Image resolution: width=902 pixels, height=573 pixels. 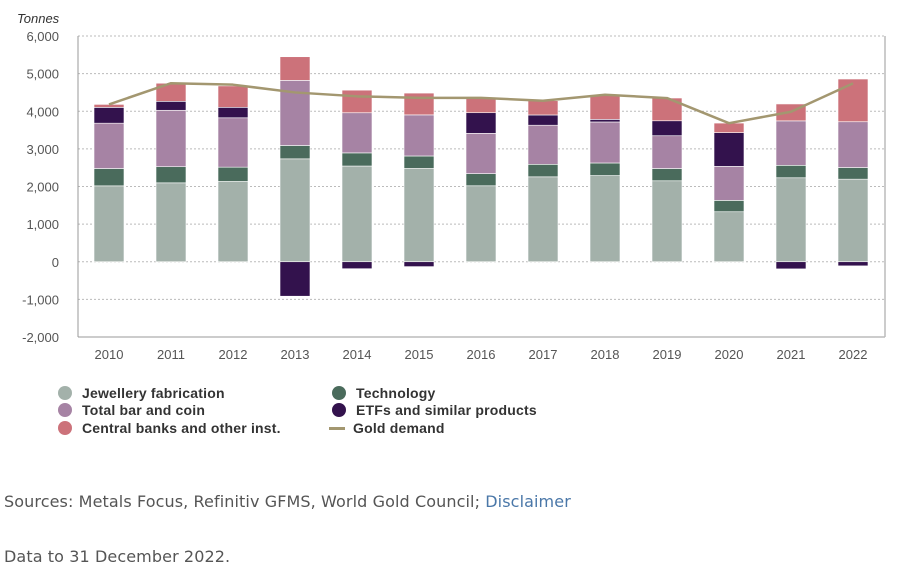 What do you see at coordinates (131, 410) in the screenshot?
I see `legend-item-bar-and-coin: Total bar and coin` at bounding box center [131, 410].